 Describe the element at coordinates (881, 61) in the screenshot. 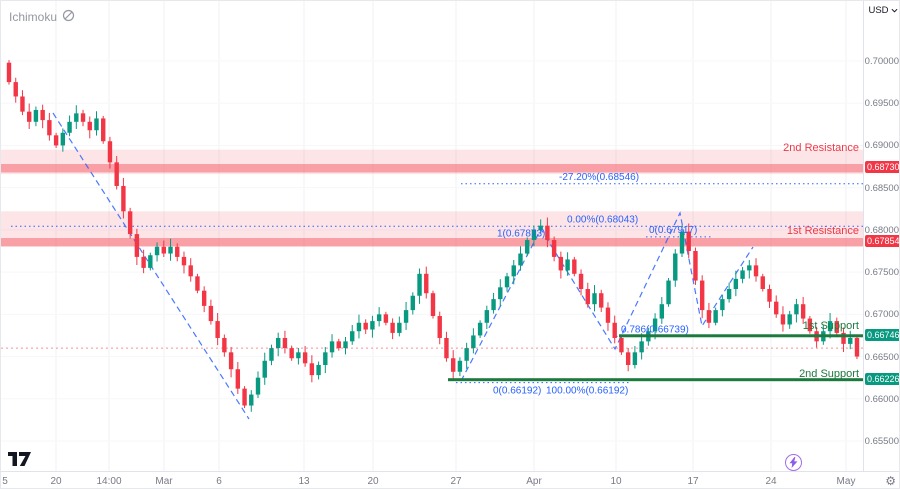

I see `price-tick-label: 0.70000` at that location.